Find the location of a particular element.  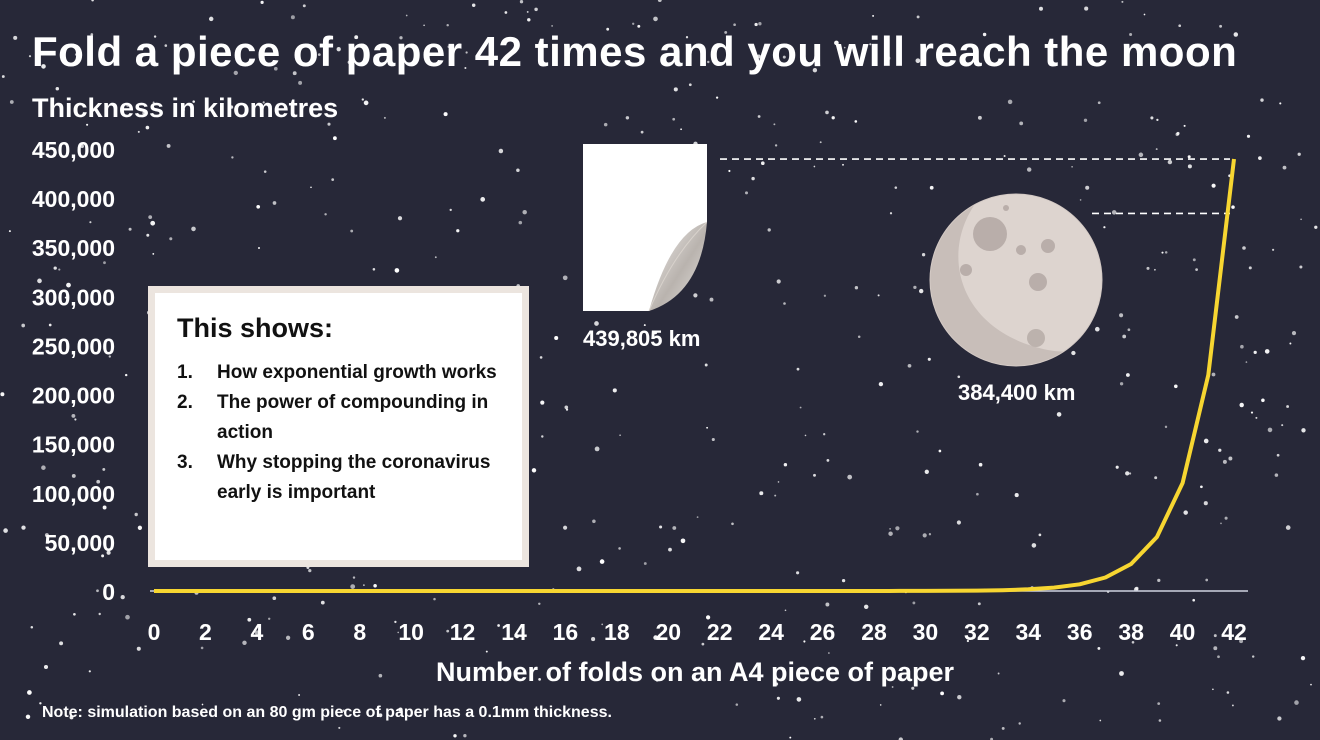

paper-thickness-label: 439,805 km is located at coordinates (642, 338).